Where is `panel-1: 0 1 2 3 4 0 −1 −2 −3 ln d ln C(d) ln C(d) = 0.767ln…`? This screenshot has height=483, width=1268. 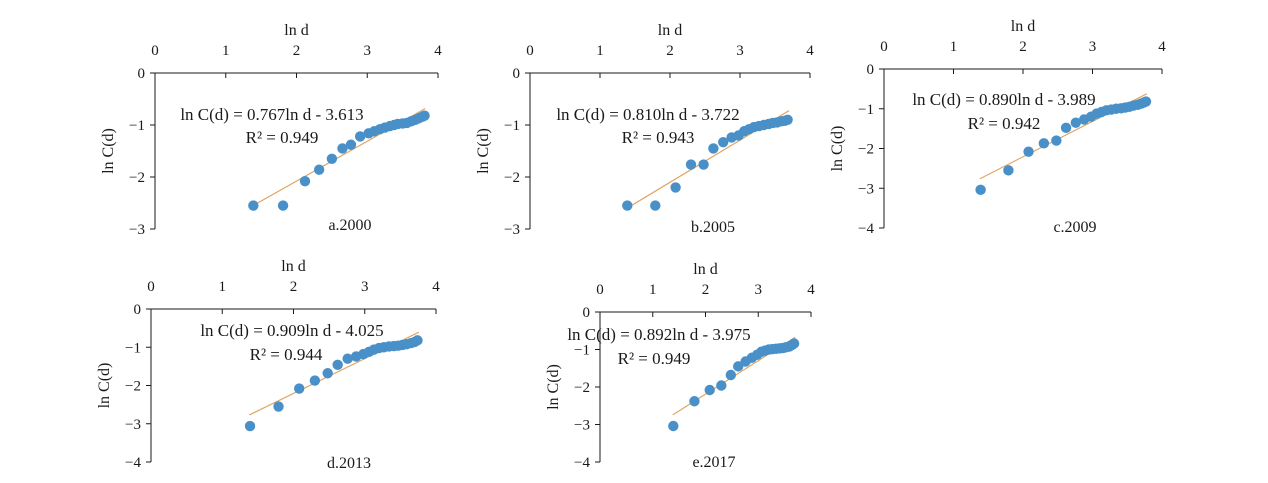
panel-1: 0 1 2 3 4 0 −1 −2 −3 ln d ln C(d) ln C(d) = 0.767ln… is located at coordinates (271, 130).